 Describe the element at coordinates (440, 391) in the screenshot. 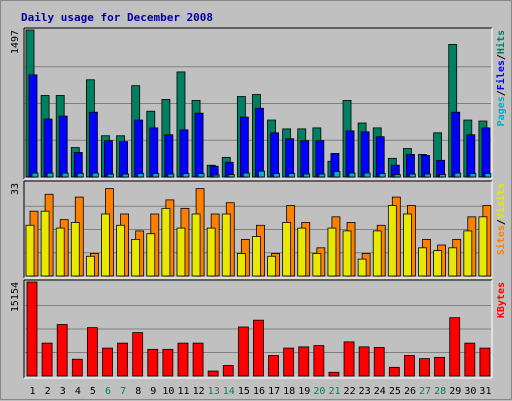

I see `x-tick-label-day-28: 28` at that location.